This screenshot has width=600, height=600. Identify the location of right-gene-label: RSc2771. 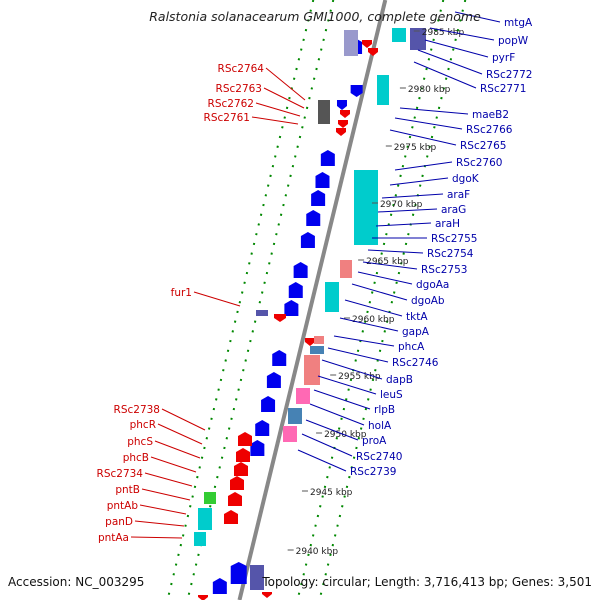
(503, 89).